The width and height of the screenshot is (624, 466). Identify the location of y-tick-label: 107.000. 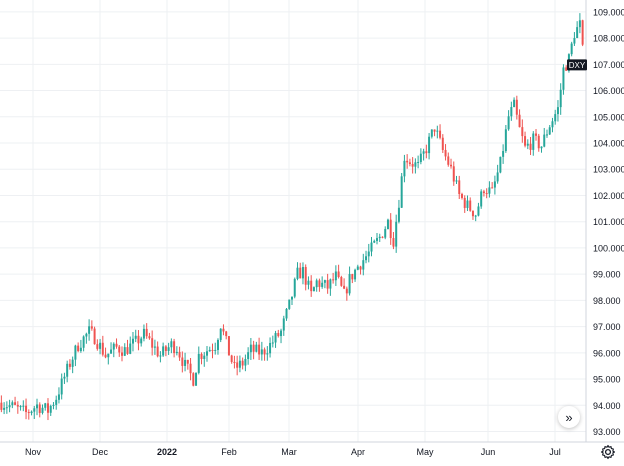
(608, 65).